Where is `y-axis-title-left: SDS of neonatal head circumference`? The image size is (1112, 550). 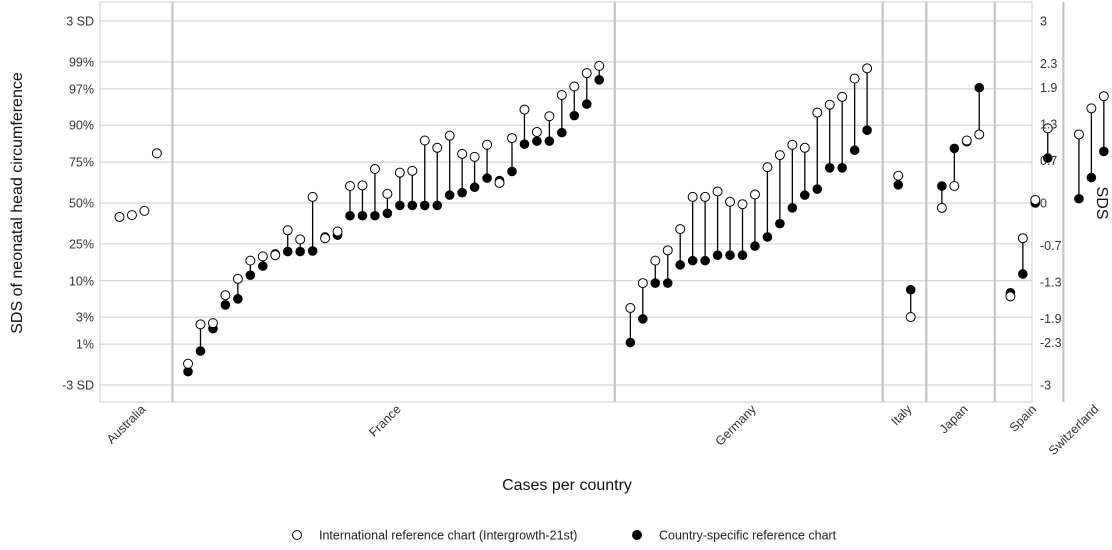 y-axis-title-left: SDS of neonatal head circumference is located at coordinates (17, 203).